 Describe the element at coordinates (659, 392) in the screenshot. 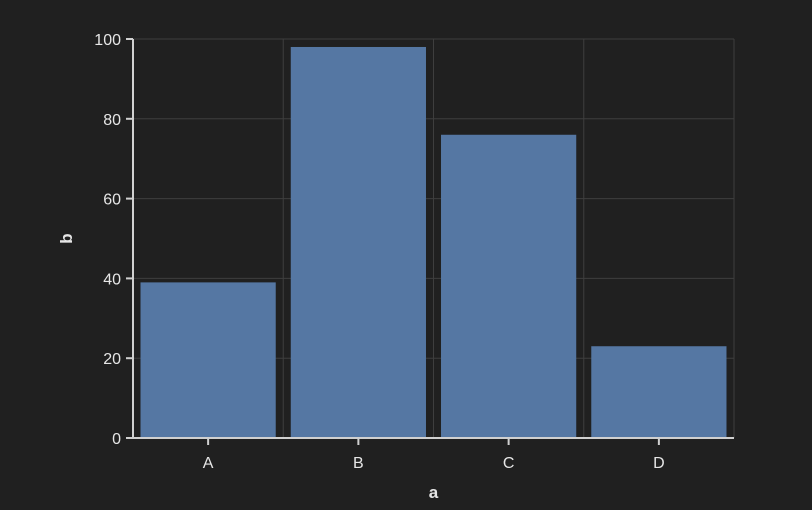

I see `bar-d` at that location.